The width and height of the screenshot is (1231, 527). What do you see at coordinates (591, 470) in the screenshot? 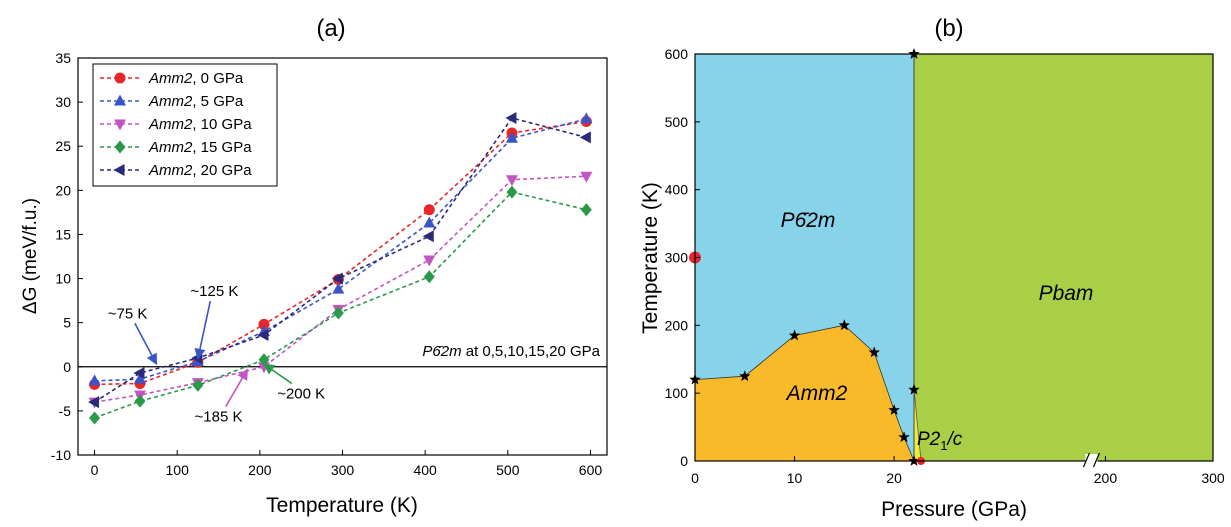
I see `x-tick-label: 600` at bounding box center [591, 470].